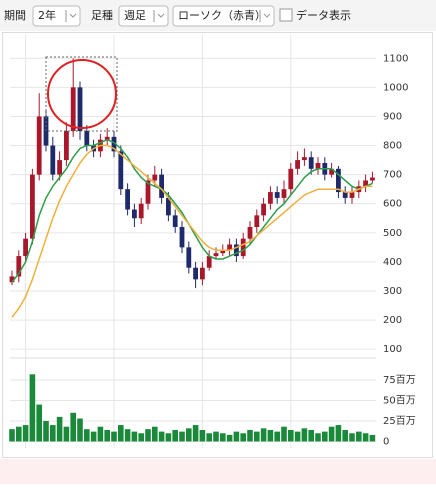 The width and height of the screenshot is (436, 488). Describe the element at coordinates (218, 471) in the screenshot. I see `footer-band` at that location.